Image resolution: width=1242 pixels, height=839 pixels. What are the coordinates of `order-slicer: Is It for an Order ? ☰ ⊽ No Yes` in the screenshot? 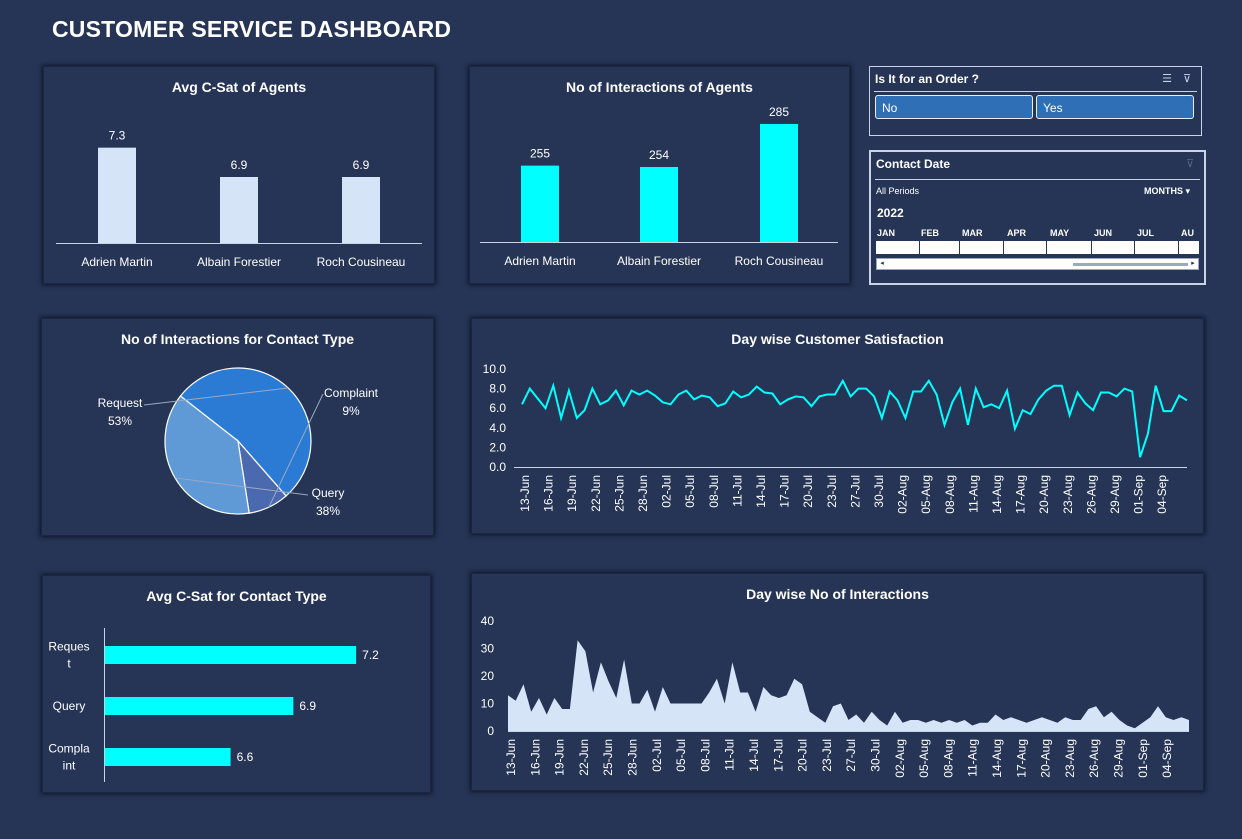 It's located at (1035, 101).